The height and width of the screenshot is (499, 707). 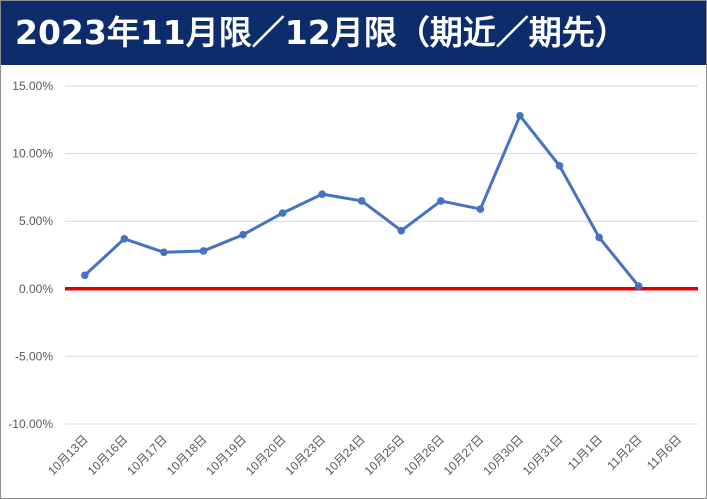 I want to click on x-tick-label: 10月31日, so click(x=543, y=455).